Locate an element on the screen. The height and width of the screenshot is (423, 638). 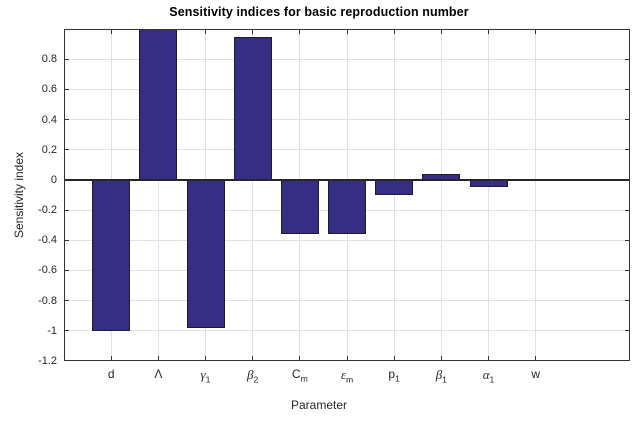
x-tick-glyph: d is located at coordinates (111, 374).